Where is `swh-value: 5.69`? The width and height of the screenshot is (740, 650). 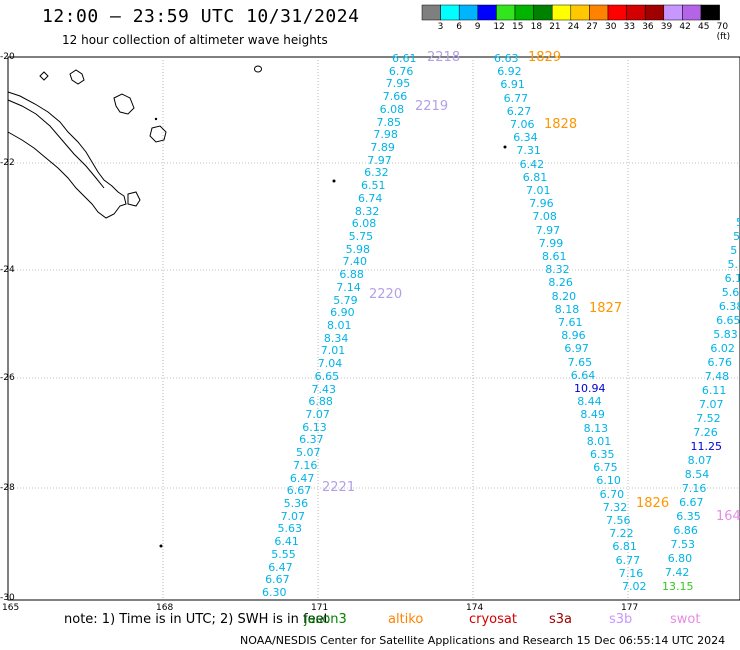 swh-value: 5.69 is located at coordinates (730, 292).